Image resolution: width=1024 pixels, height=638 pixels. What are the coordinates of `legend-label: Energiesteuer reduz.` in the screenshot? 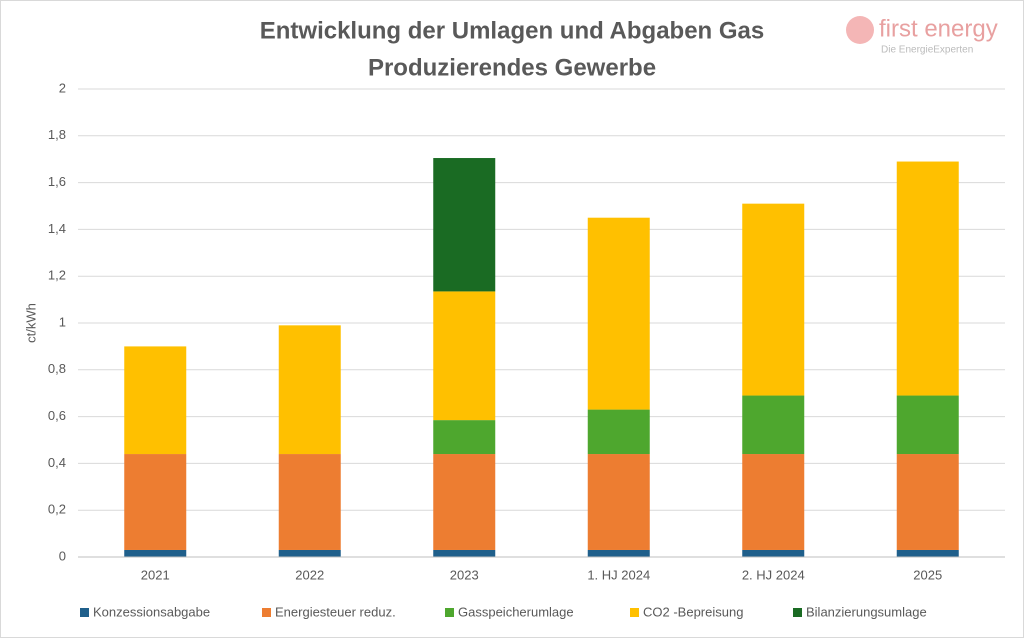 It's located at (335, 611).